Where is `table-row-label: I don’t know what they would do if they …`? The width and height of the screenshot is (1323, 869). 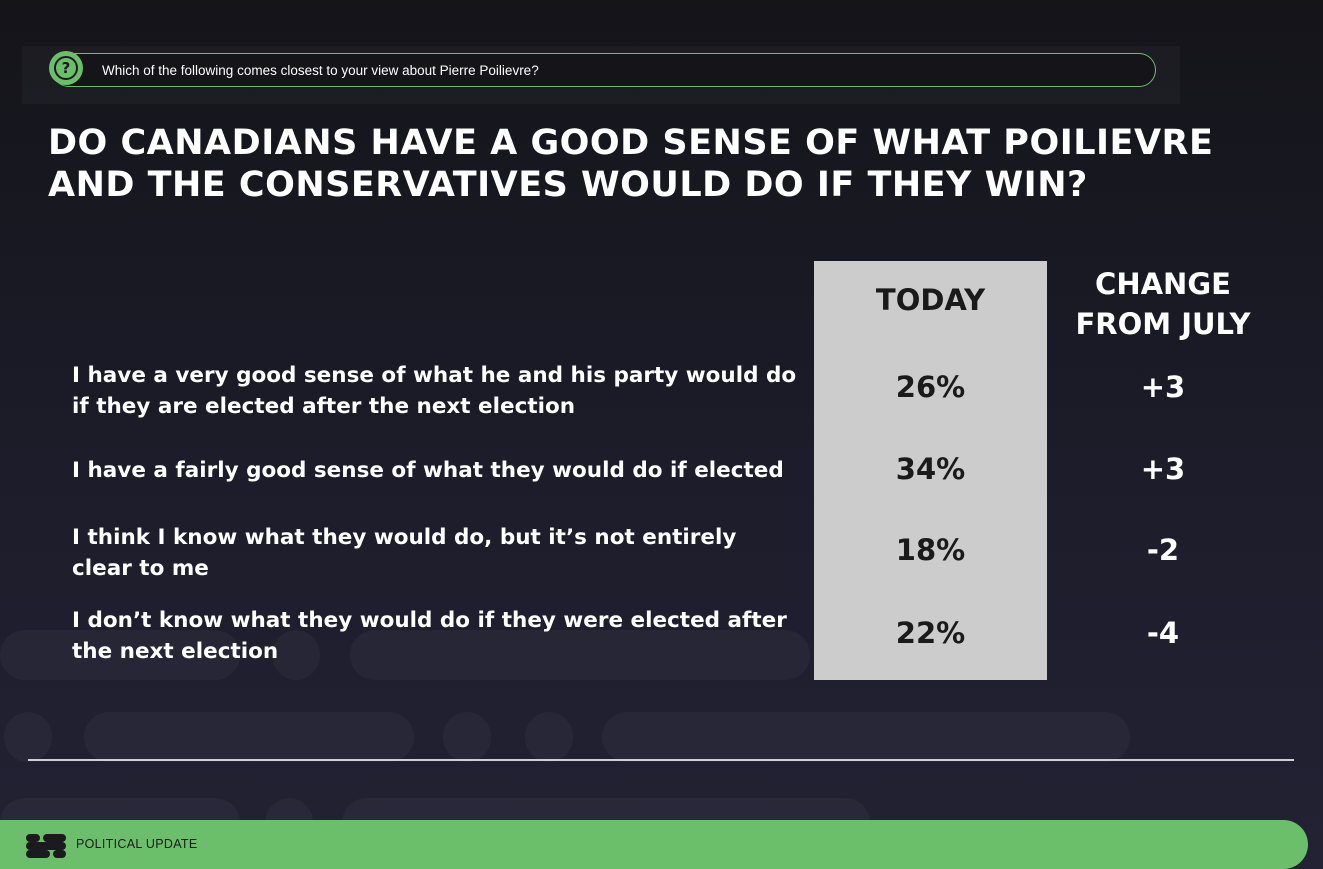 table-row-label: I don’t know what they would do if they … is located at coordinates (429, 636).